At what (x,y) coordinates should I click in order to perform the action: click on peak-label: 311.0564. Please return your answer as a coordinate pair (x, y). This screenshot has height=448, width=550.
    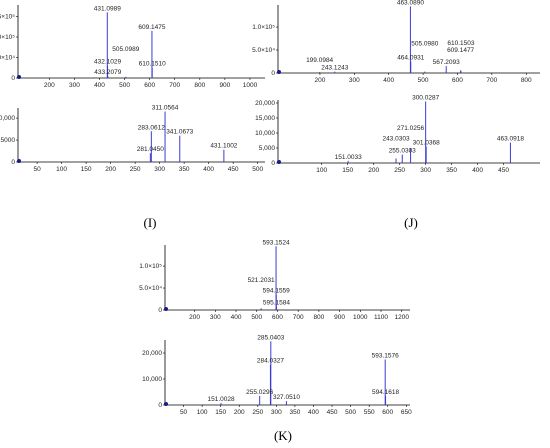
    Looking at the image, I should click on (165, 108).